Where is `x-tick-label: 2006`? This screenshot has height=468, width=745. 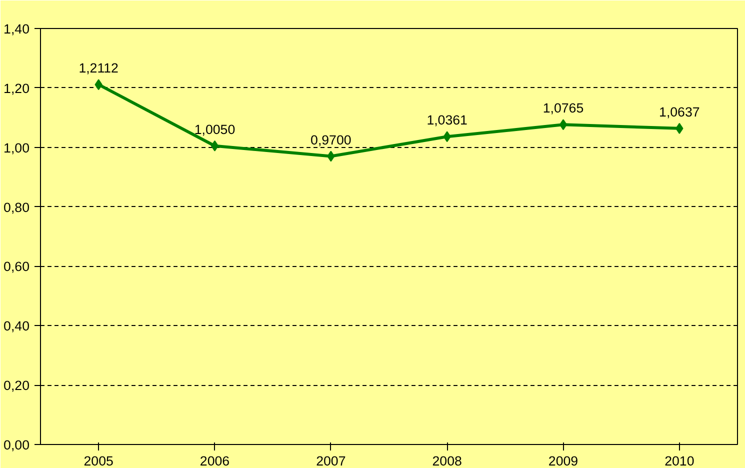
x-tick-label: 2006 is located at coordinates (215, 461).